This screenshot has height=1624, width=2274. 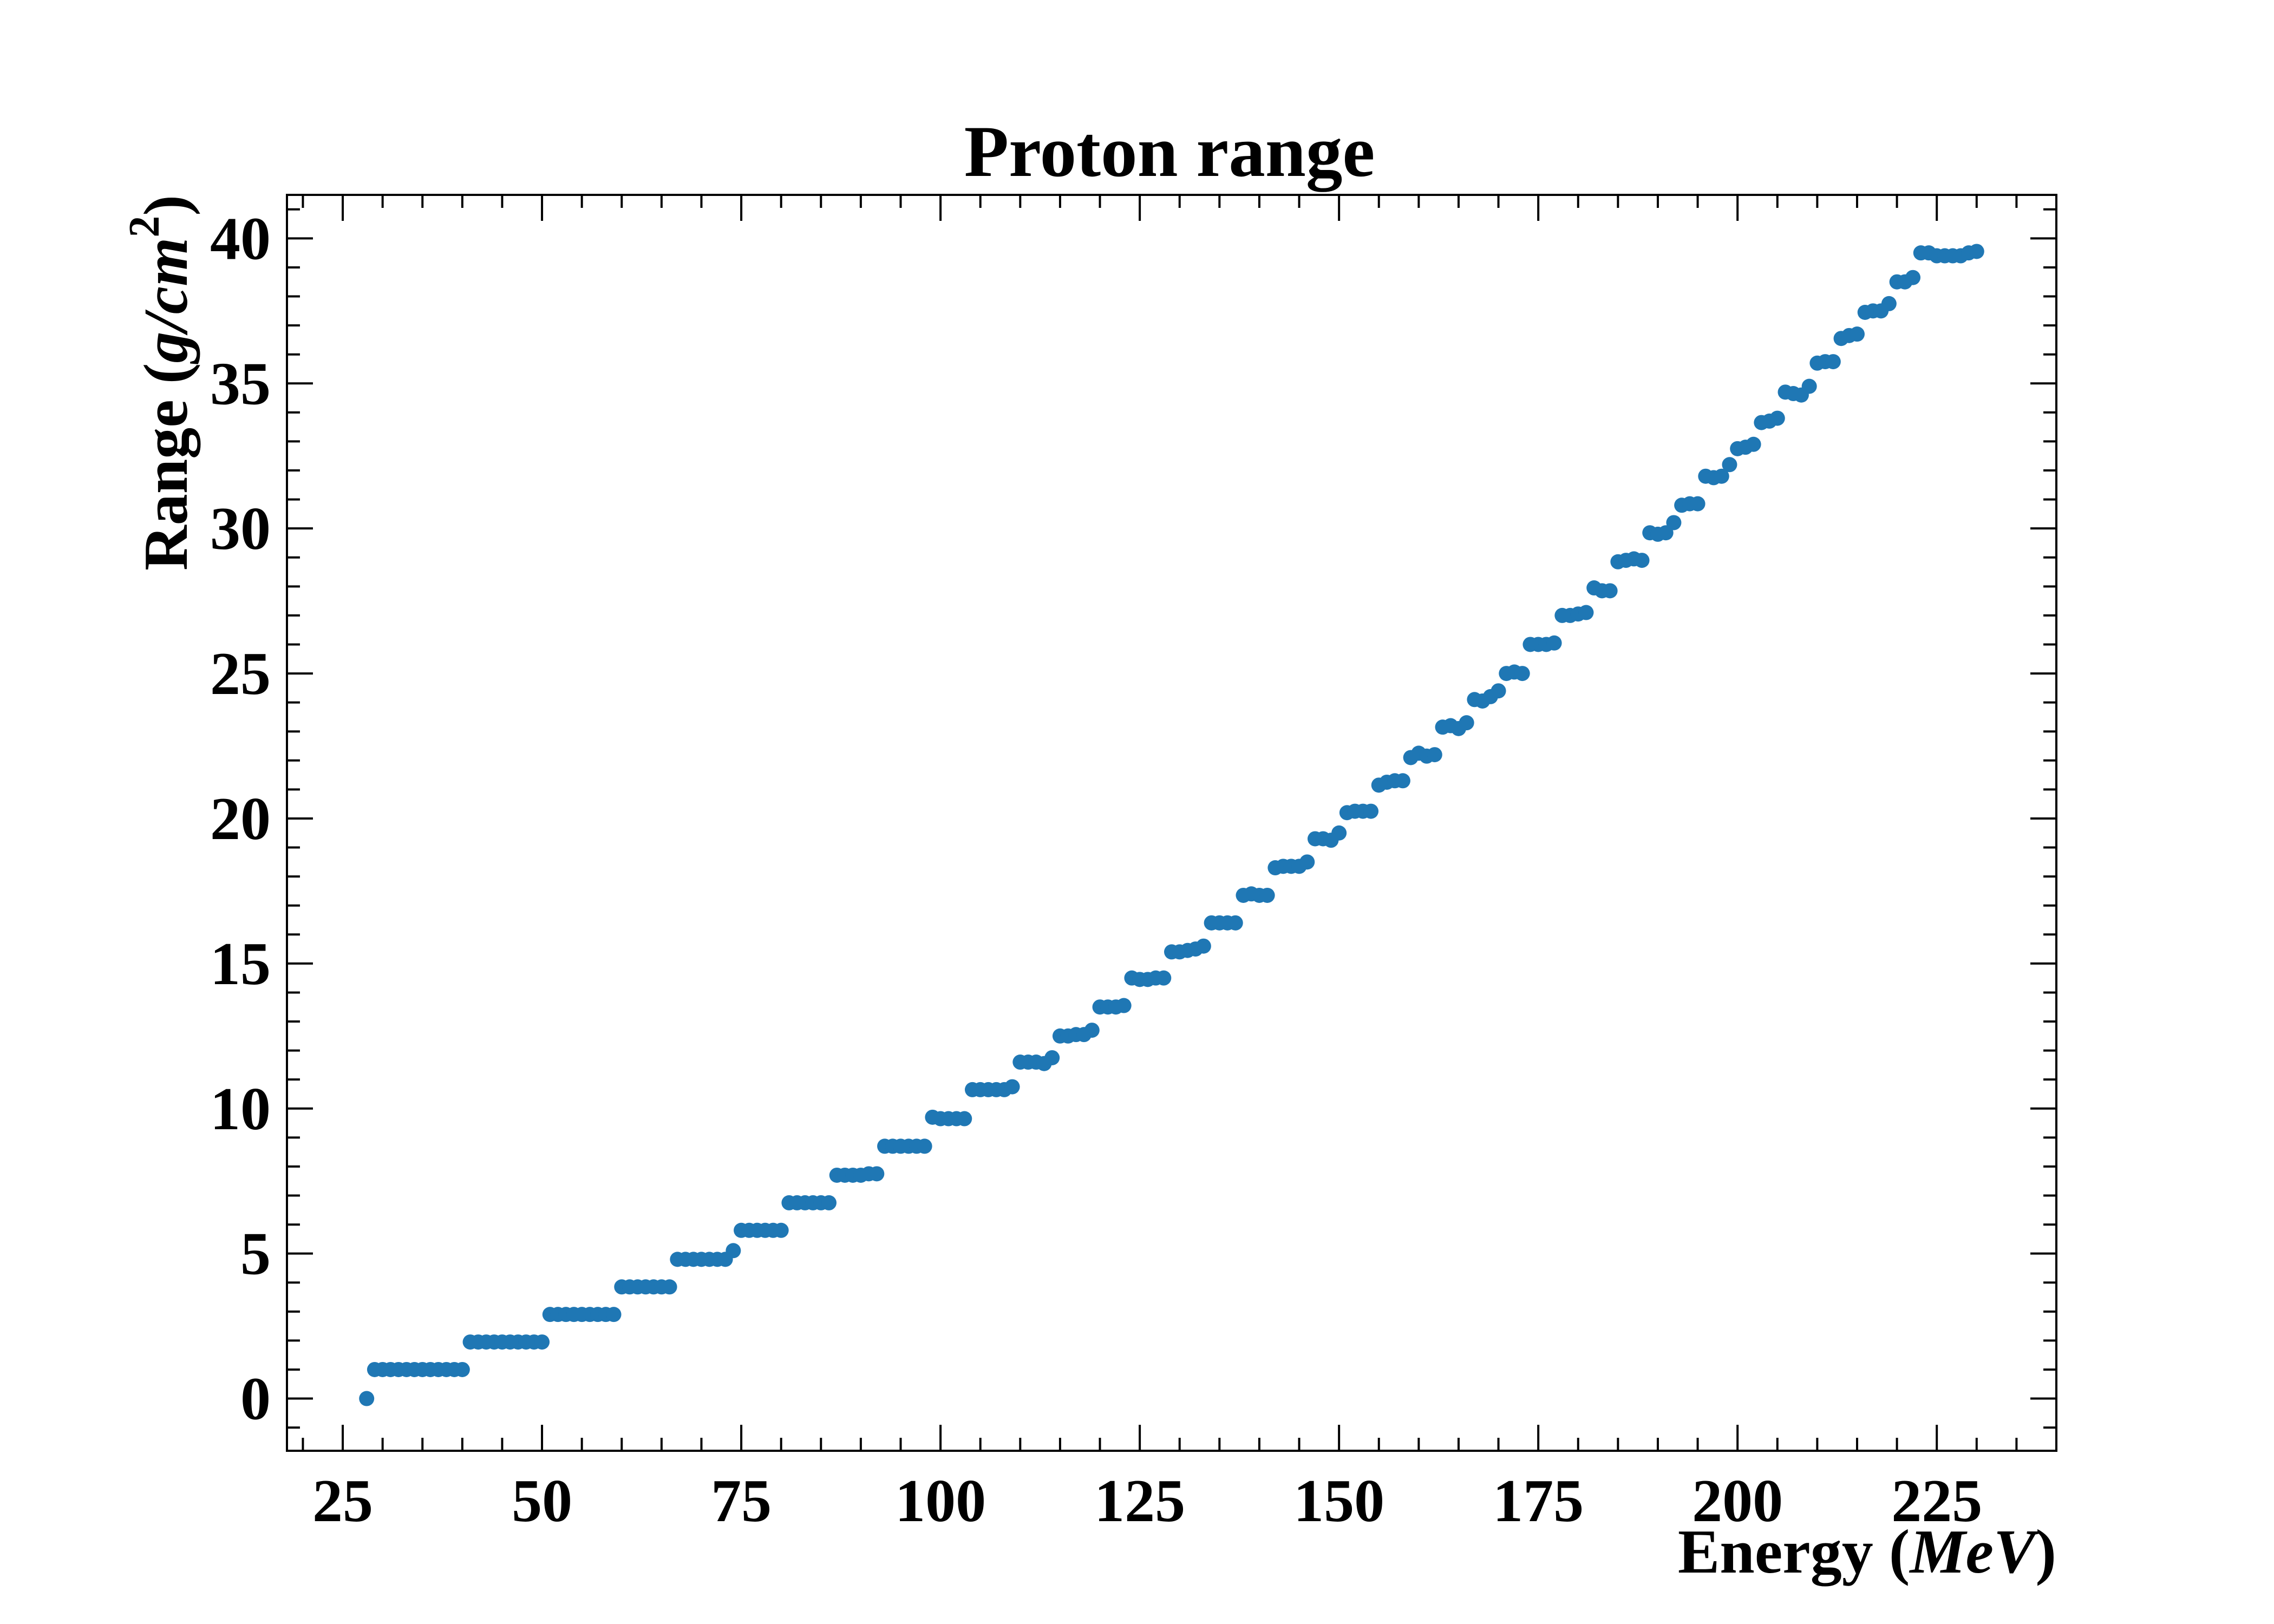 I want to click on x-tick-label: 100, so click(x=941, y=1501).